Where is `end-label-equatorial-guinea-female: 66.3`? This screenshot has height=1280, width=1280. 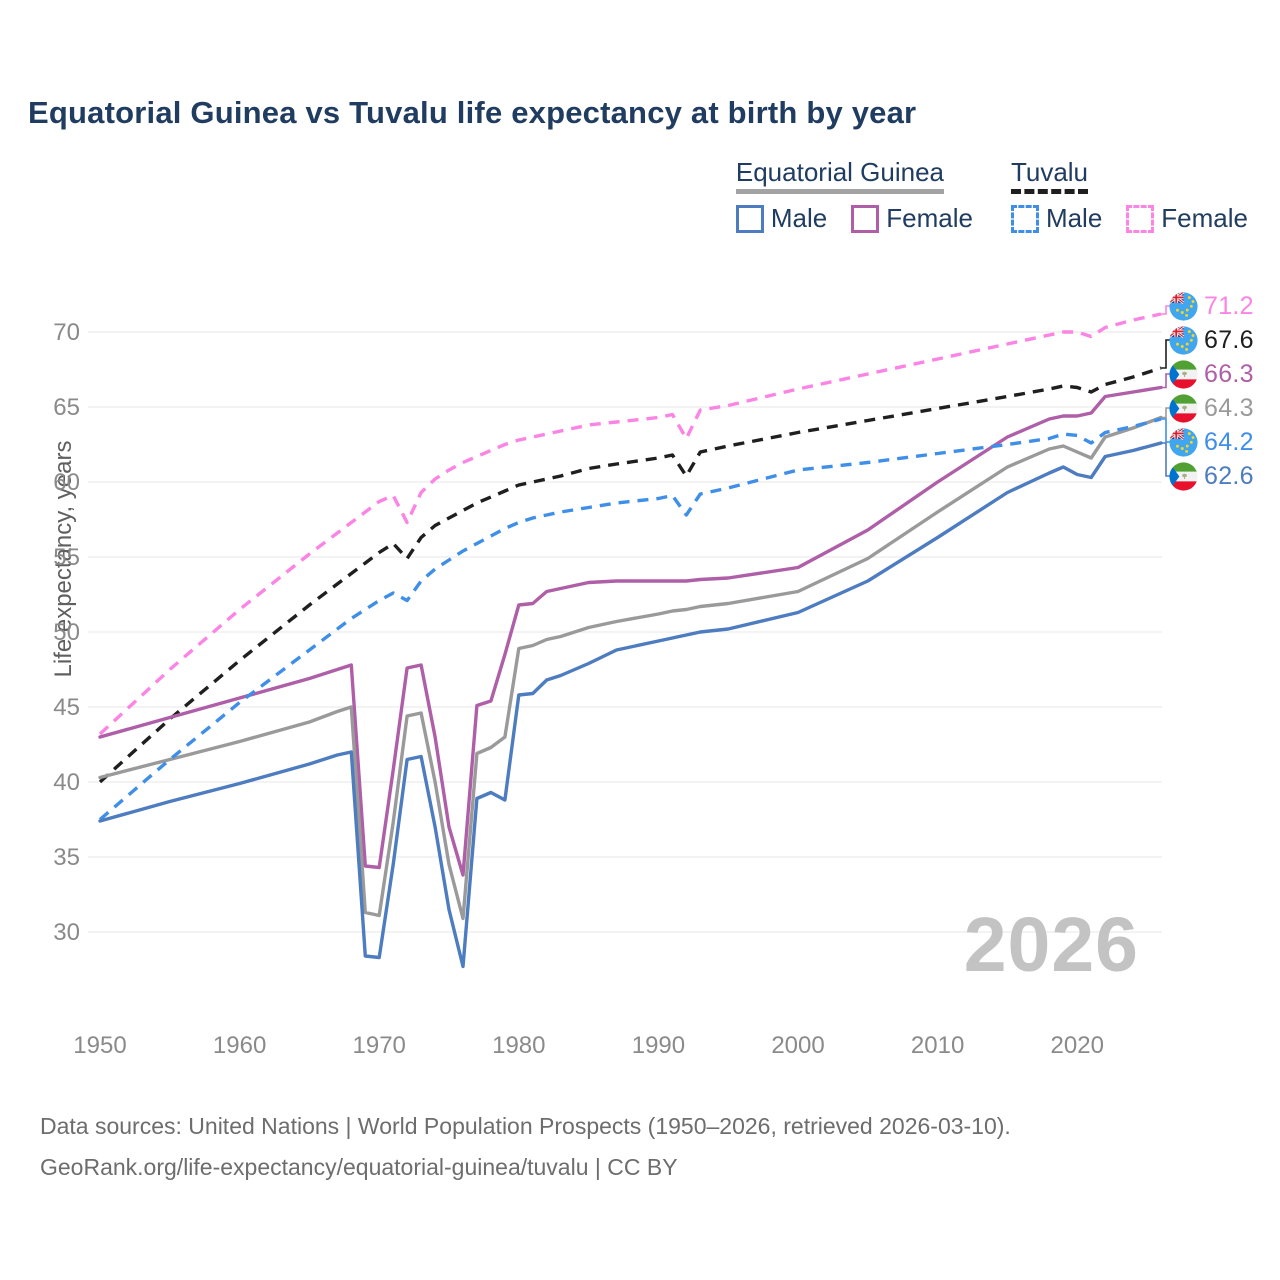 end-label-equatorial-guinea-female: 66.3 is located at coordinates (1211, 374).